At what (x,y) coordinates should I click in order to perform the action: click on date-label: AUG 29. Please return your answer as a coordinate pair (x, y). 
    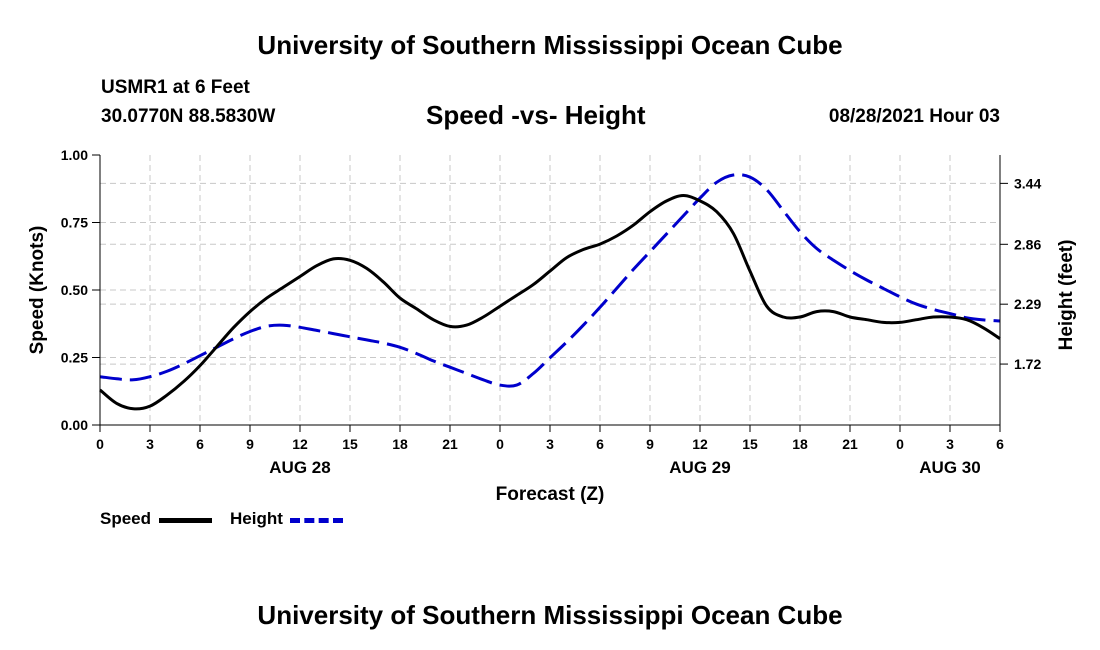
    Looking at the image, I should click on (699, 467).